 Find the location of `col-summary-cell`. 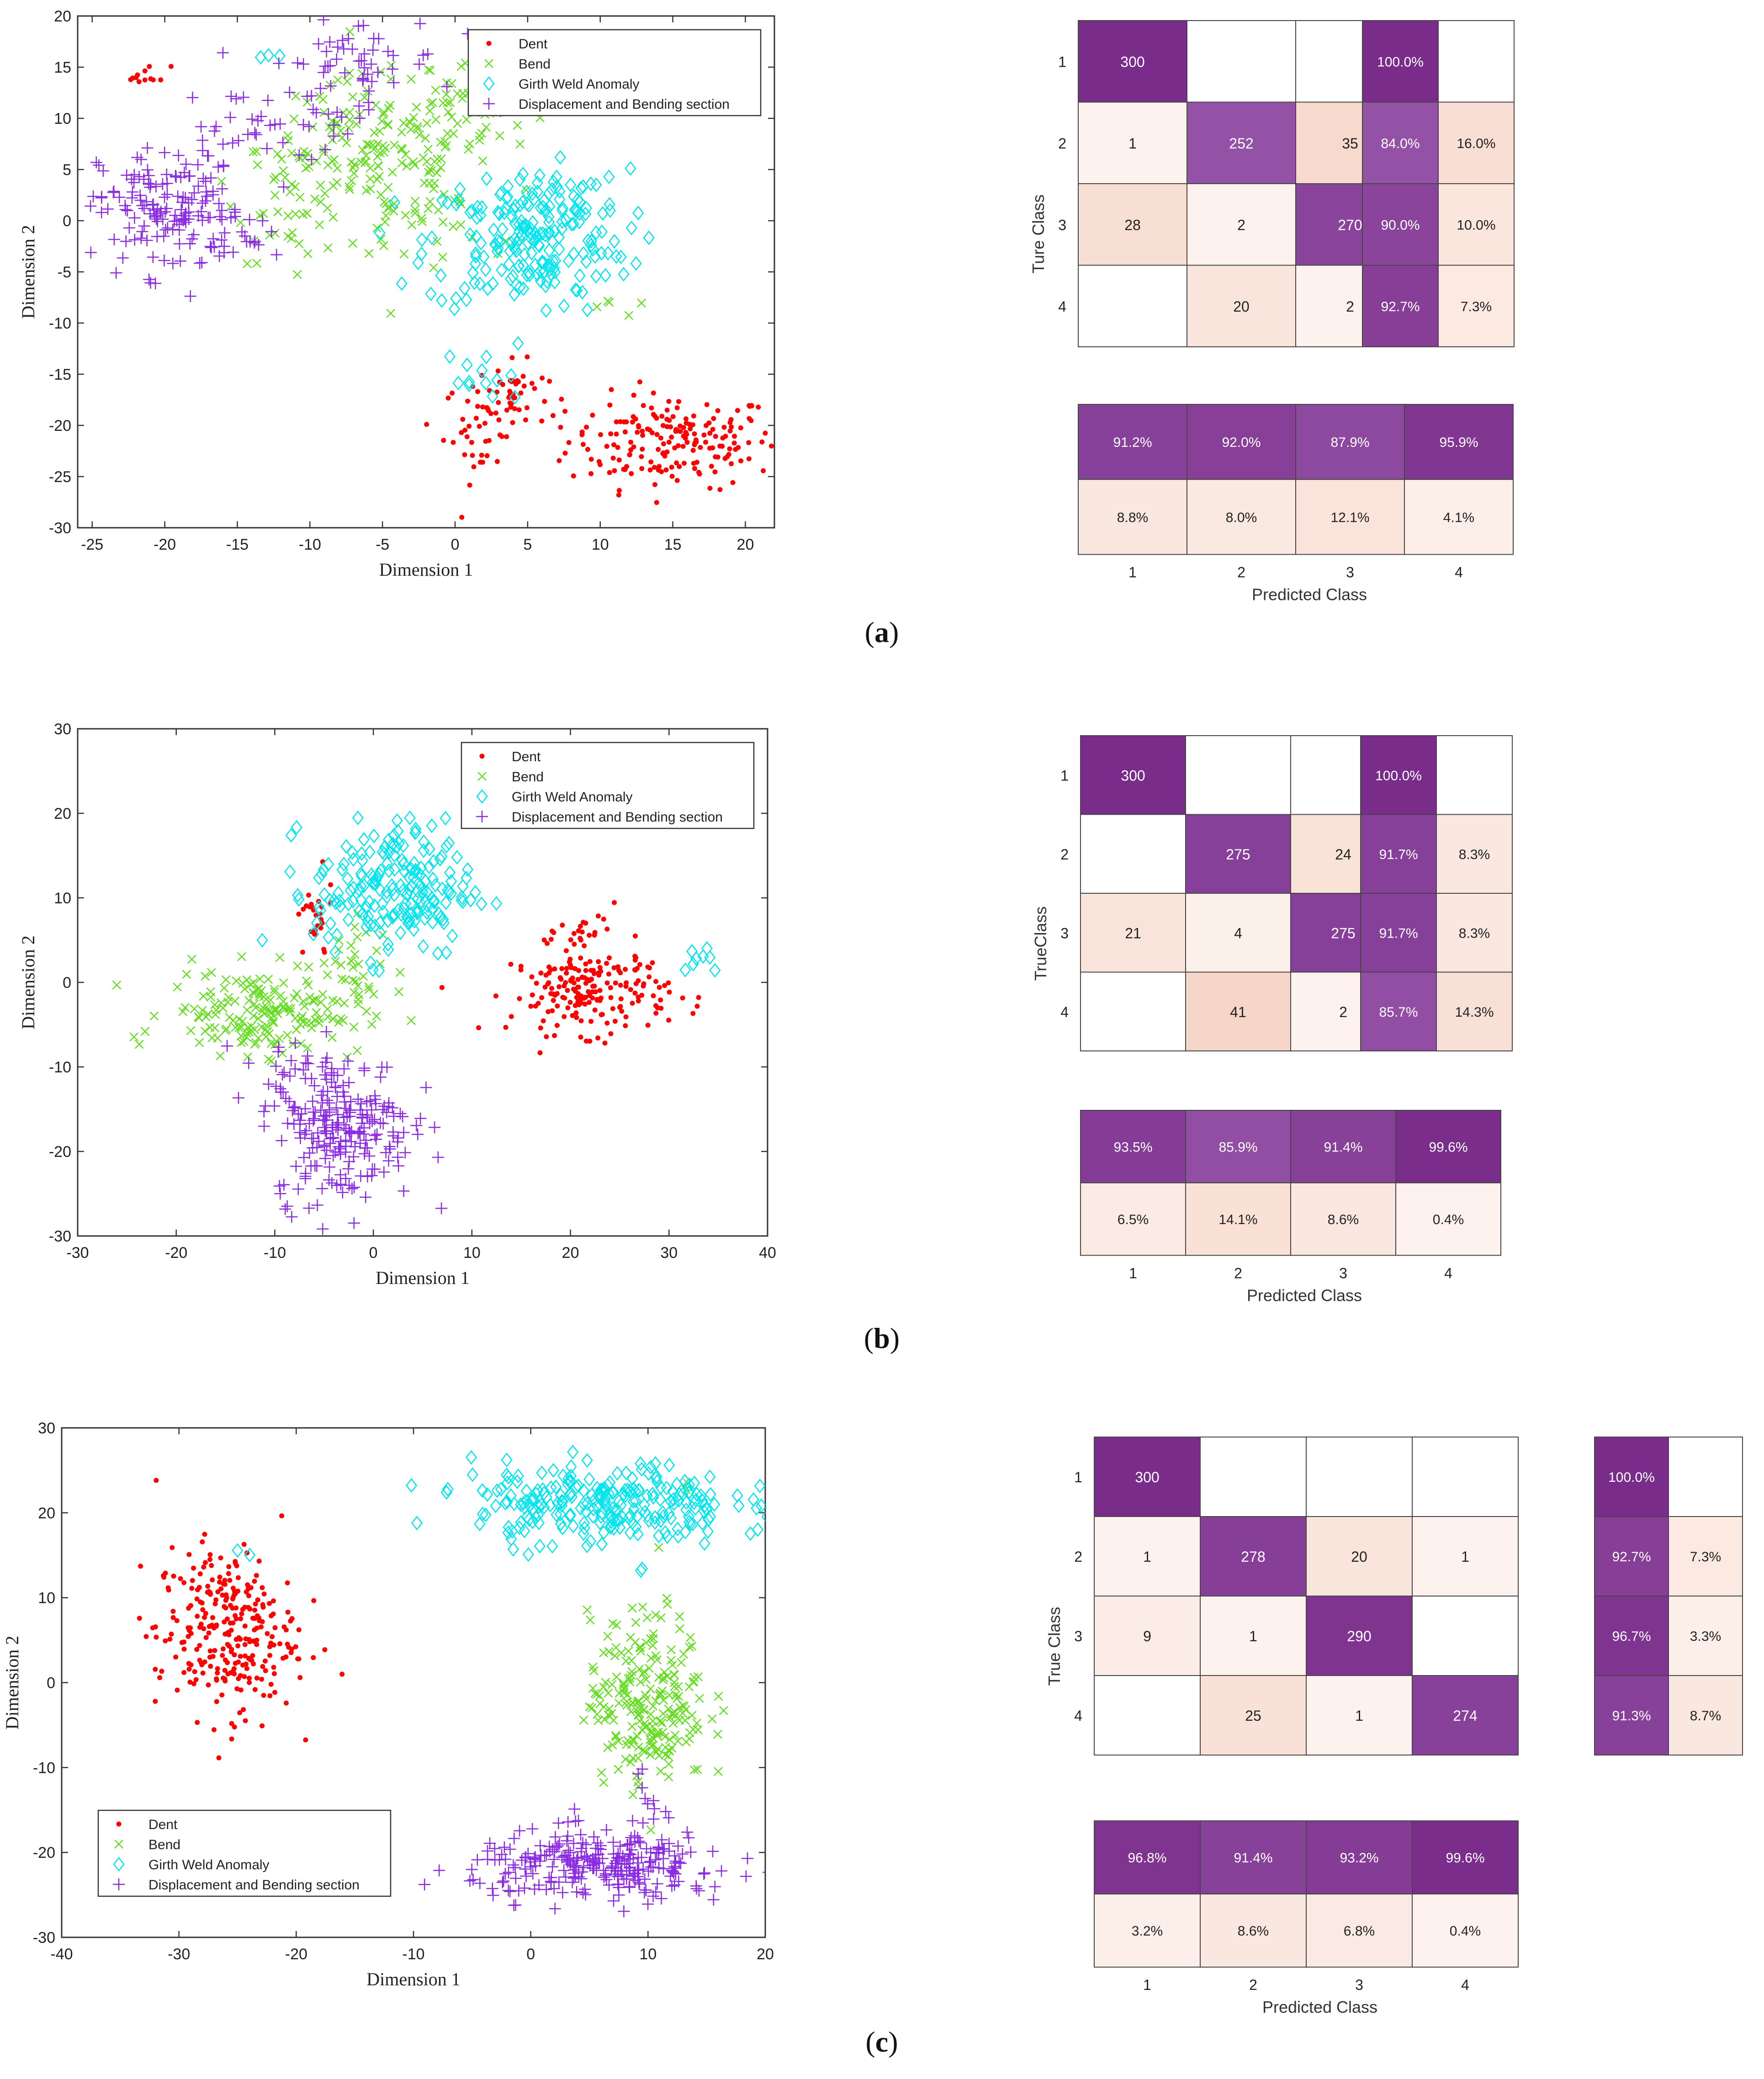

col-summary-cell is located at coordinates (1350, 517).